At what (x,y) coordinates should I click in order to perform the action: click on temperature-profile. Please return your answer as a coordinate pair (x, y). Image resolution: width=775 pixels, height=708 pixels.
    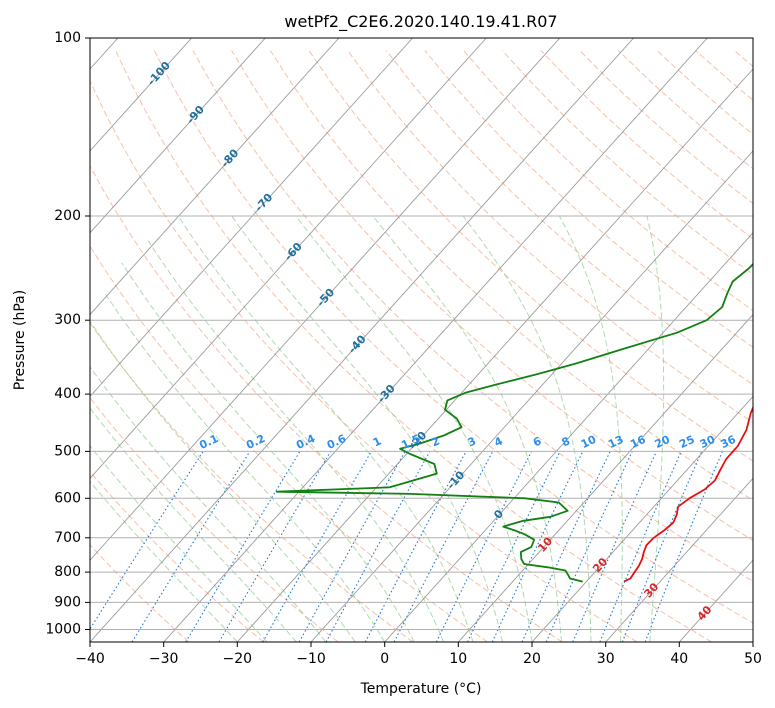
    Looking at the image, I should click on (688, 494).